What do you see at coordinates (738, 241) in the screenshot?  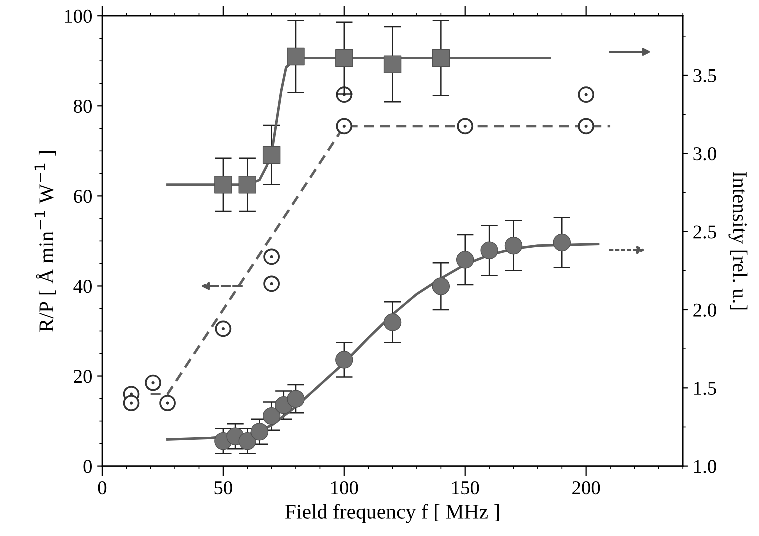 I see `y2-axis-title: Intensity [rel. u.]` at bounding box center [738, 241].